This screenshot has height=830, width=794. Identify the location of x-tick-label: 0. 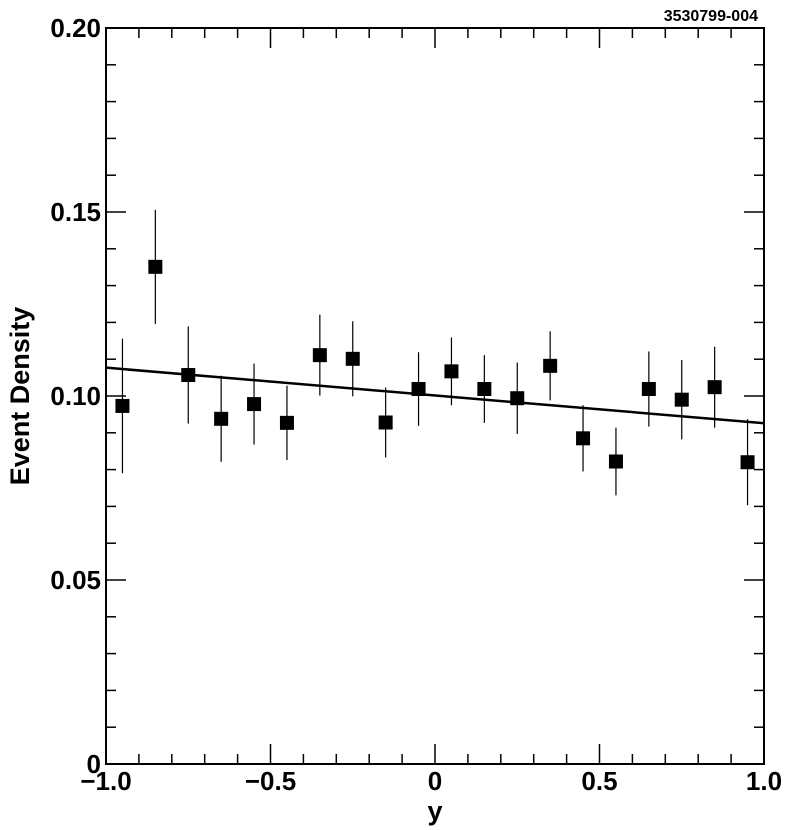
(435, 781).